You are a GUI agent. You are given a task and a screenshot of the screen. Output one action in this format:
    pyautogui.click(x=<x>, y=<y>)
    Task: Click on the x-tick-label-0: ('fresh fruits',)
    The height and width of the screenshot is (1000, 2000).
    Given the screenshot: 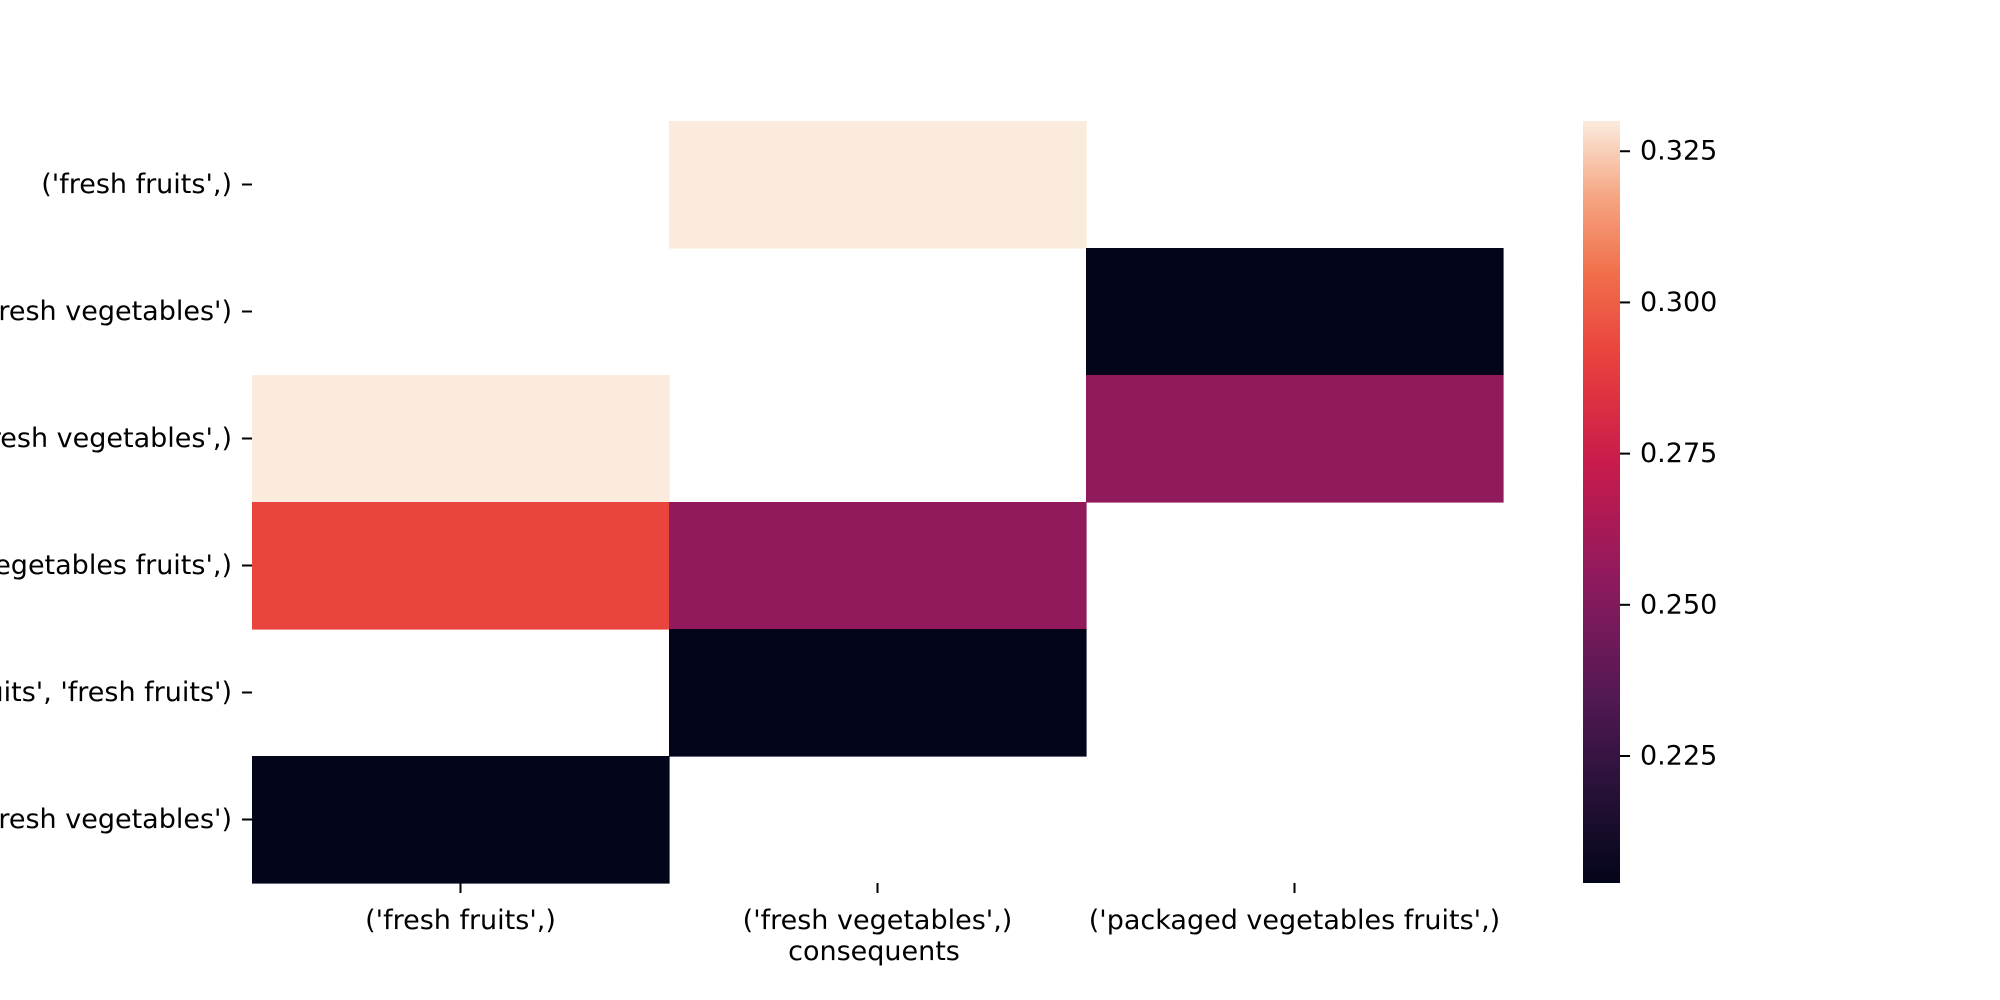 What is the action you would take?
    pyautogui.click(x=460, y=920)
    